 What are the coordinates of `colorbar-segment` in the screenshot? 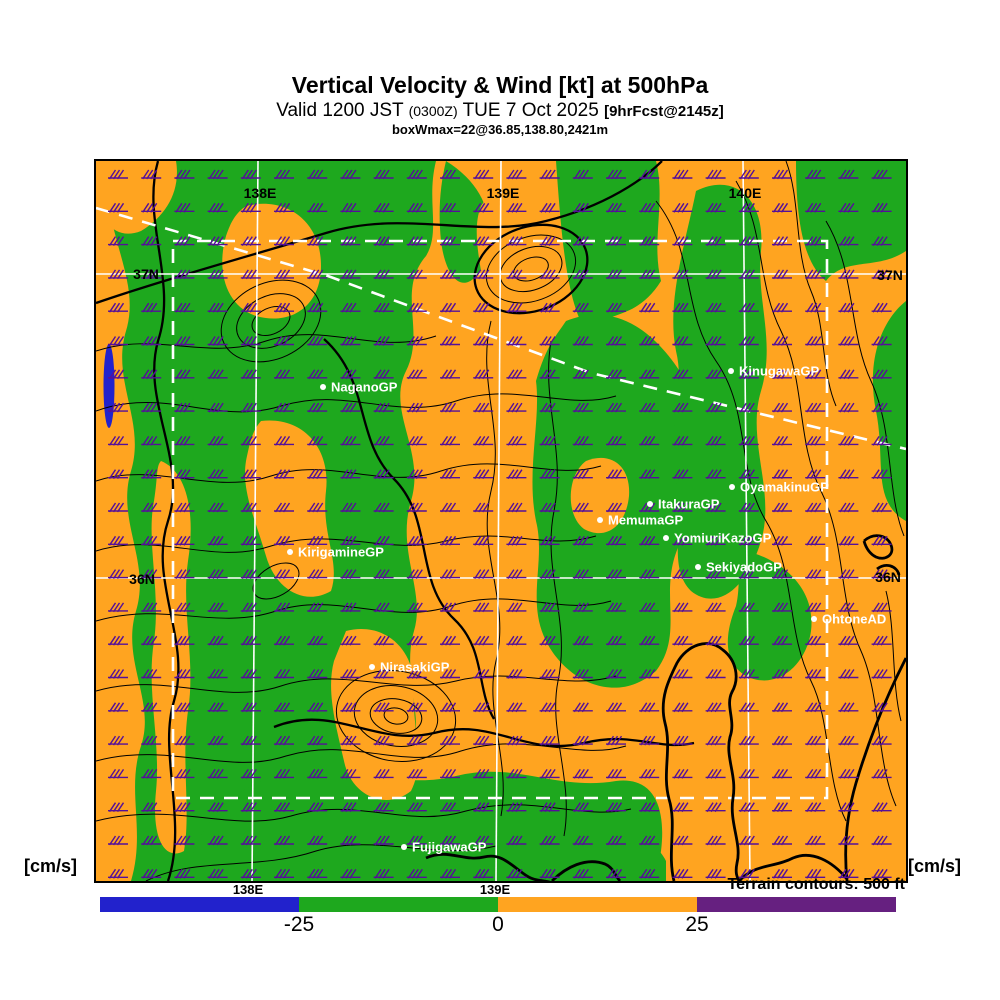 It's located at (796, 904).